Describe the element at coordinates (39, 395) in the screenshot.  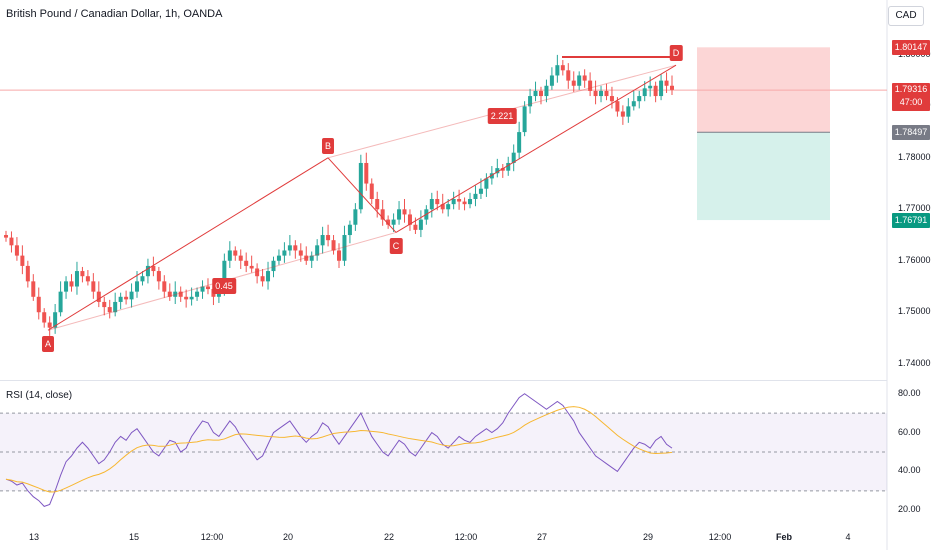
I see `rsi-indicator-label: RSI (14, close)` at that location.